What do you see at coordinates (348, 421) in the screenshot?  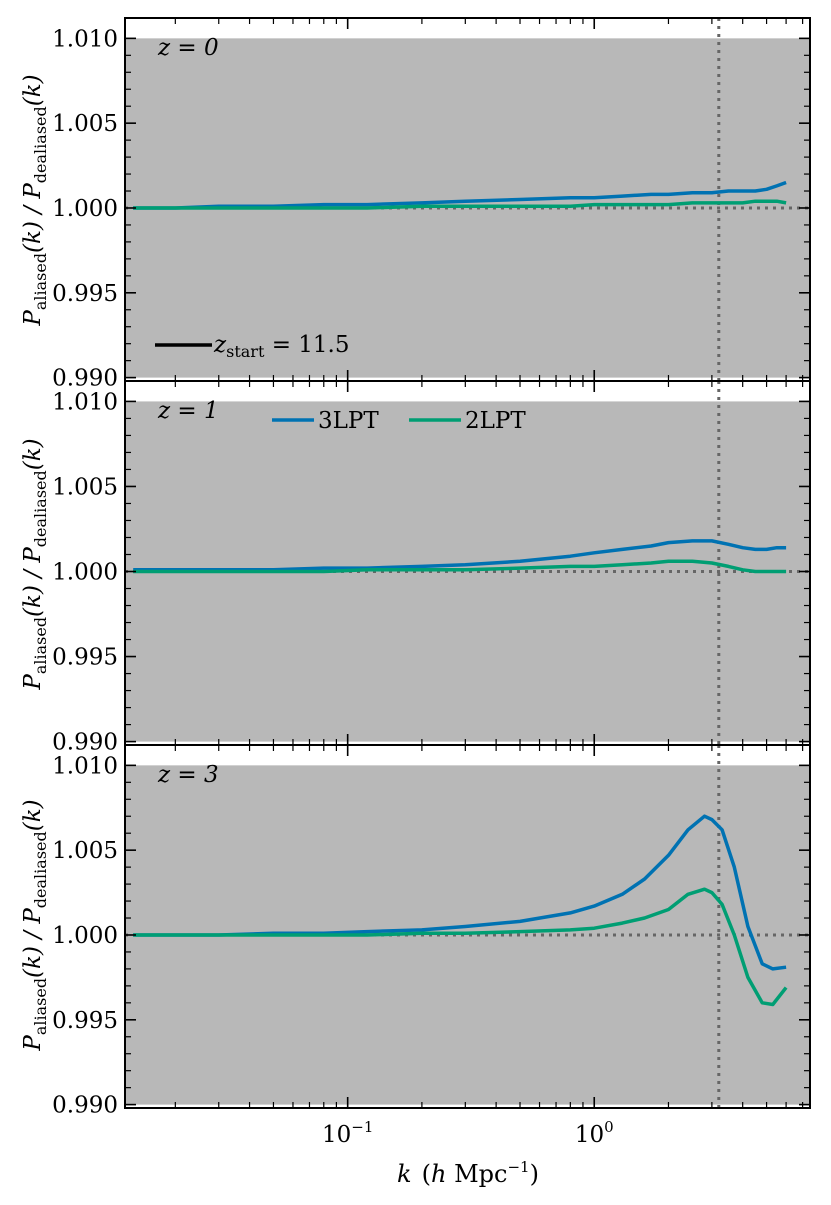 I see `legend-3lpt-label: 3LPT` at bounding box center [348, 421].